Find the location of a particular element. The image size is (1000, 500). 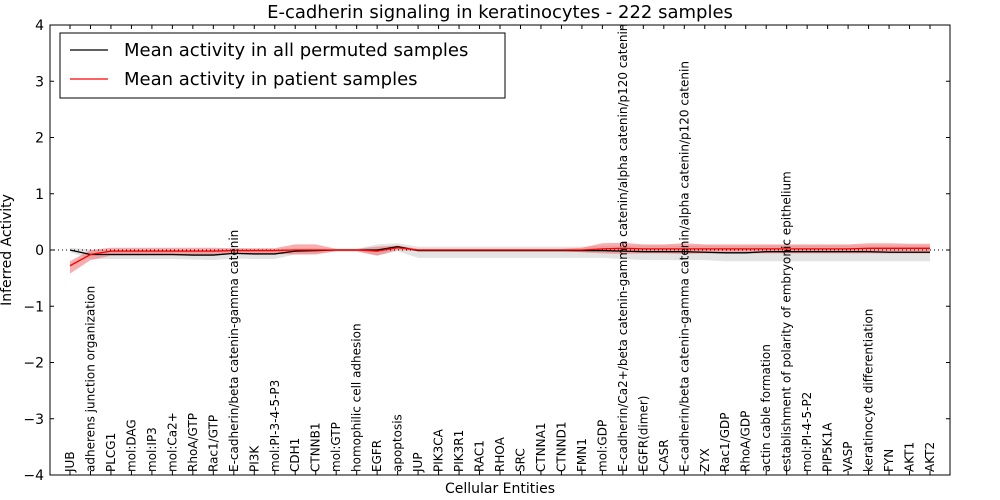

x-category-label: CTNNA1 is located at coordinates (541, 447).